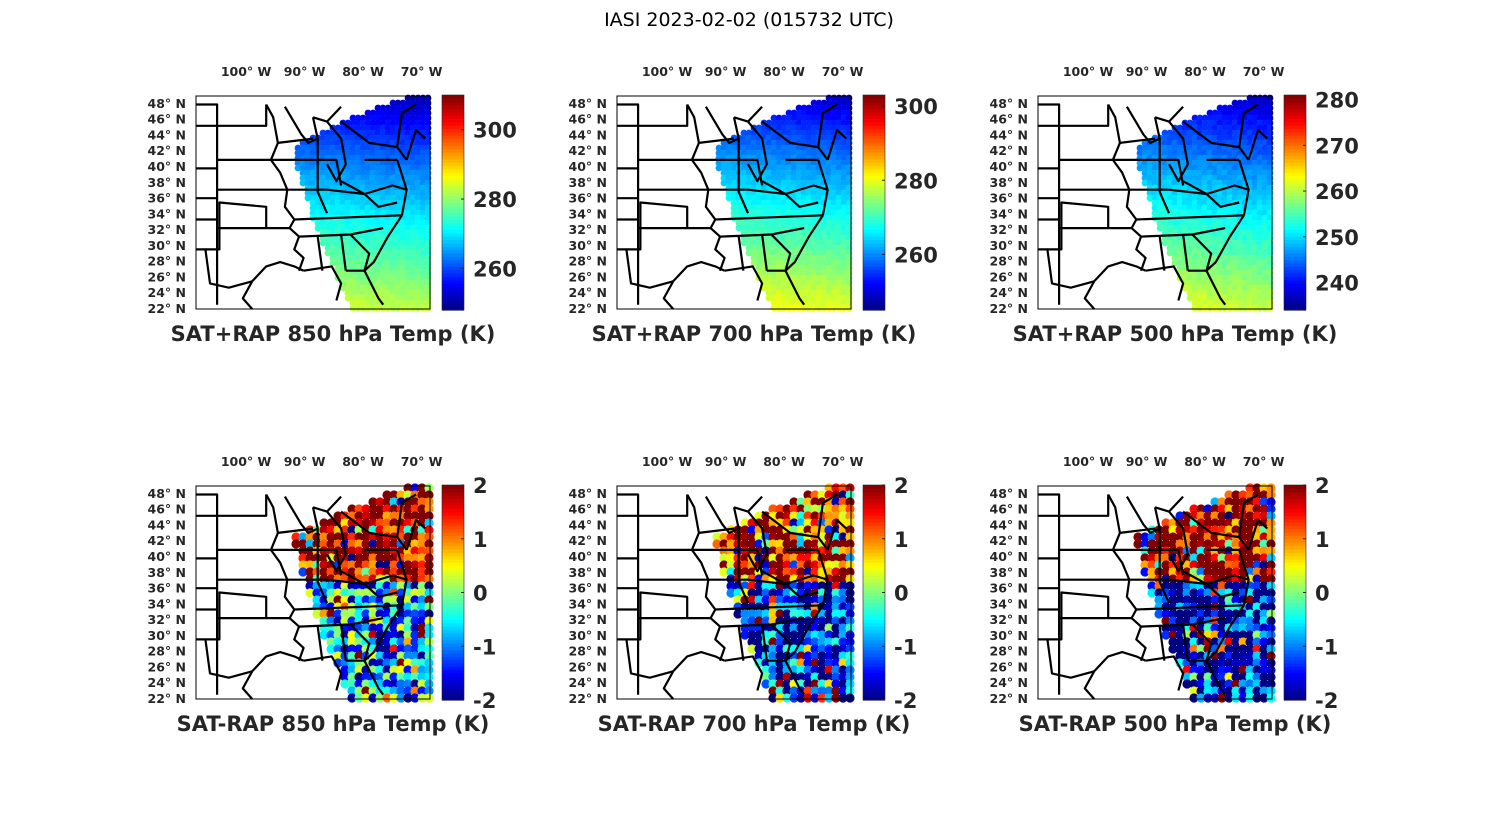  What do you see at coordinates (1009, 651) in the screenshot?
I see `latitude-tick-label: 28° N` at bounding box center [1009, 651].